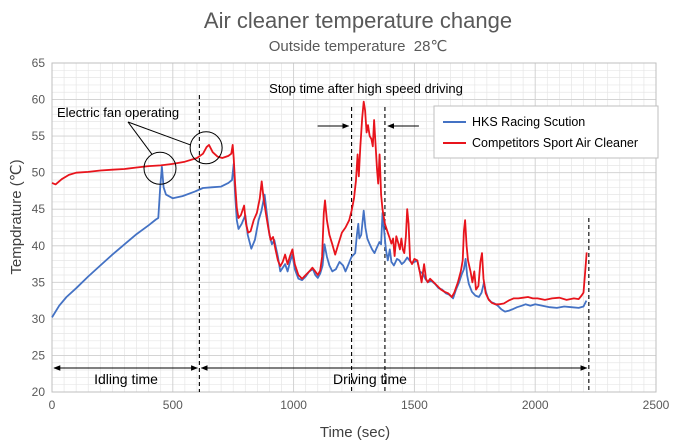 Image resolution: width=680 pixels, height=447 pixels. What do you see at coordinates (39, 355) in the screenshot?
I see `y-tick-label: 25` at bounding box center [39, 355].